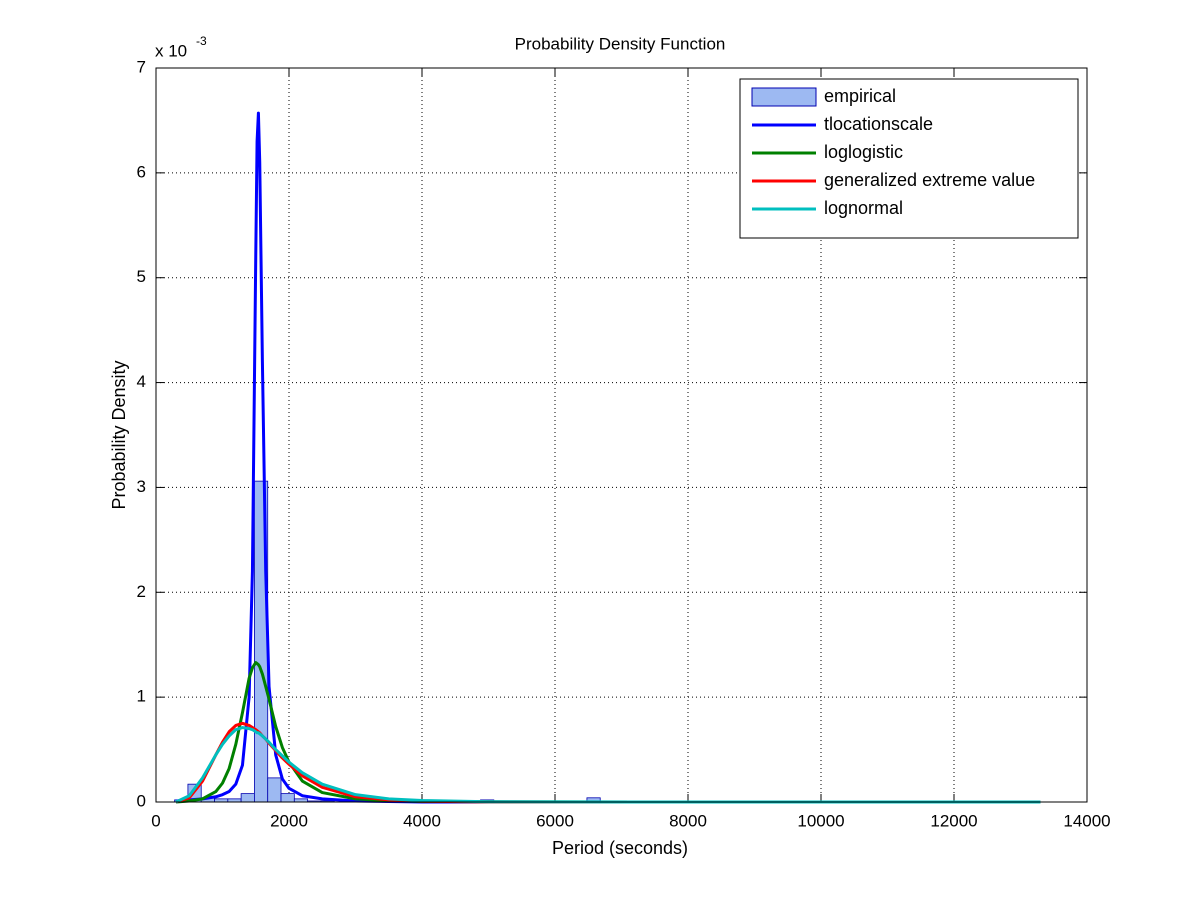  I want to click on x-tick-label: 4000, so click(422, 820).